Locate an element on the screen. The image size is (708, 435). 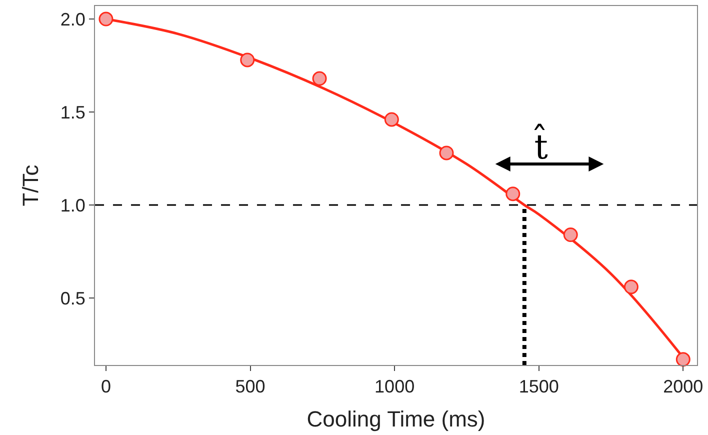
x-axis-title: Cooling Time (ms) is located at coordinates (396, 419).